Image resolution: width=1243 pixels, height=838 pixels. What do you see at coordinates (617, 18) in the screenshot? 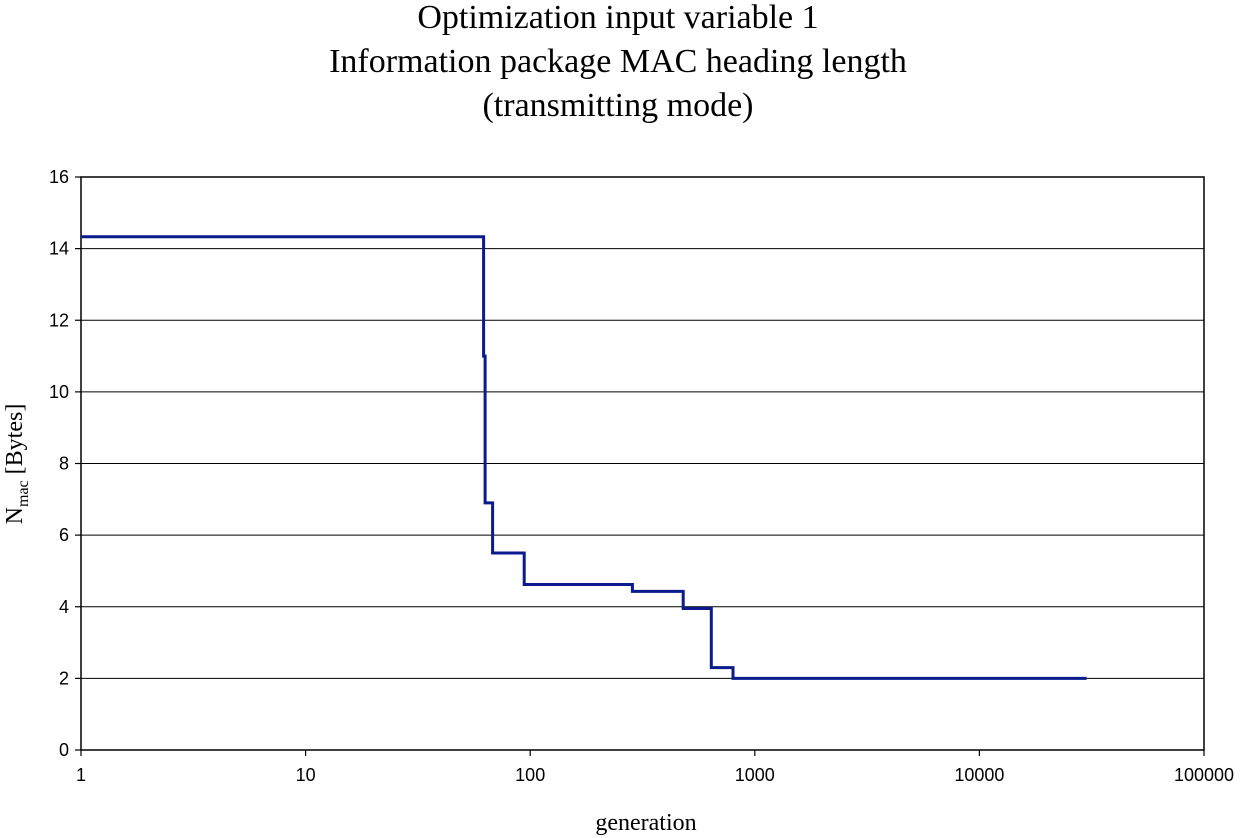
I see `chart-title-line-1: Optimization input variable 1` at bounding box center [617, 18].